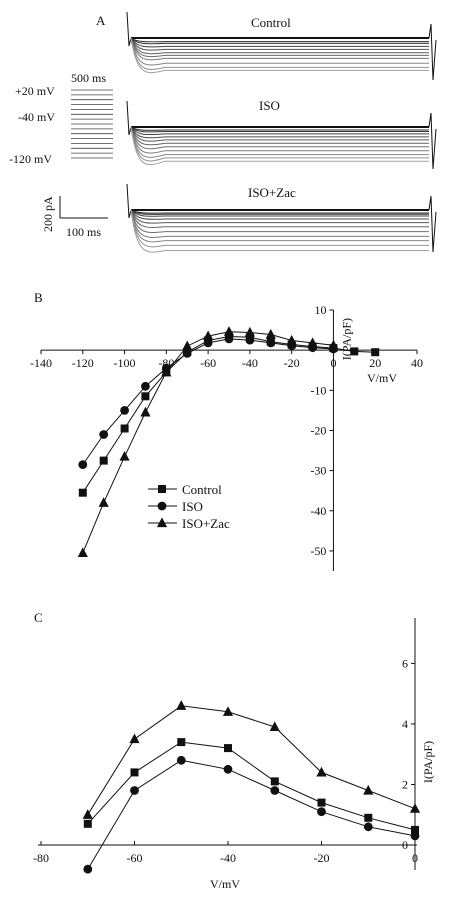 This screenshot has height=898, width=451. I want to click on protocol-duration-label: 500 ms, so click(88, 78).